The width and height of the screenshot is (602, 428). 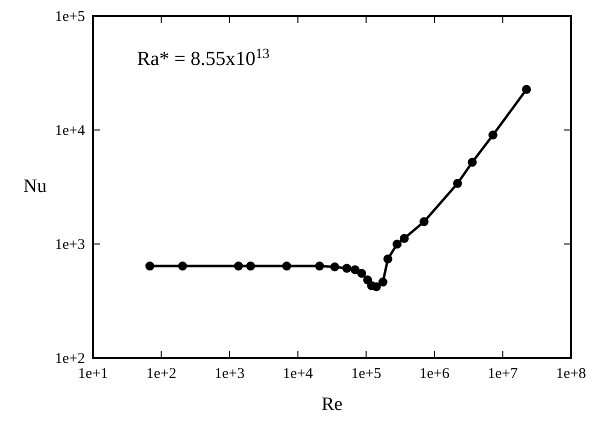 What do you see at coordinates (70, 131) in the screenshot?
I see `y-tick-label: 1e+4` at bounding box center [70, 131].